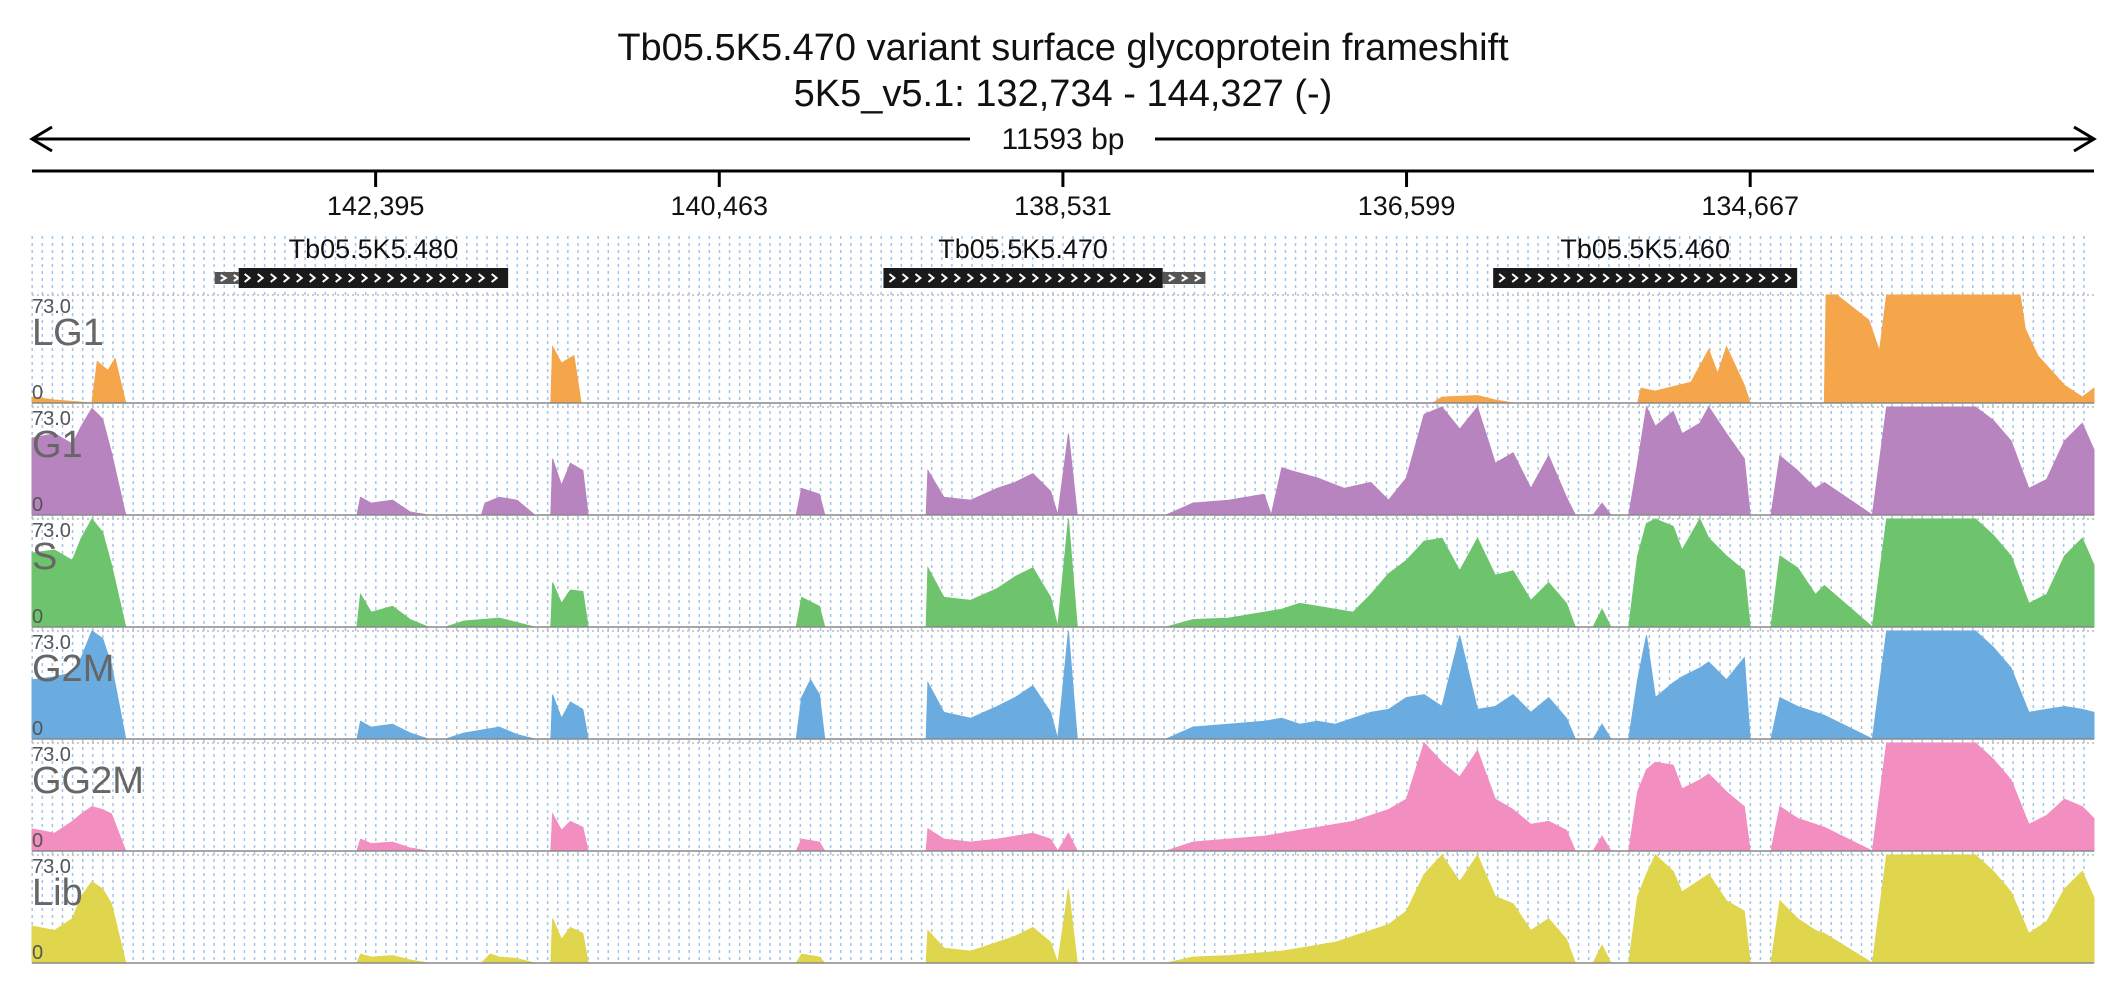 The width and height of the screenshot is (2126, 1000). Describe the element at coordinates (1023, 249) in the screenshot. I see `gene-label: Tb05.5K5.470` at that location.